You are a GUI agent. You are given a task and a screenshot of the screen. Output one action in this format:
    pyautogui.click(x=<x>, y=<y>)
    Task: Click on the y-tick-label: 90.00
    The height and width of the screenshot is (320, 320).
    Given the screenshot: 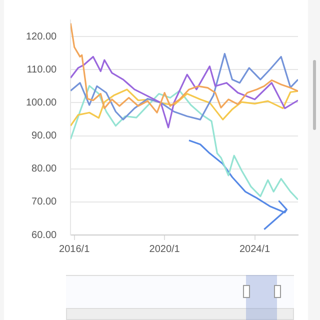 What is the action you would take?
    pyautogui.click(x=45, y=136)
    